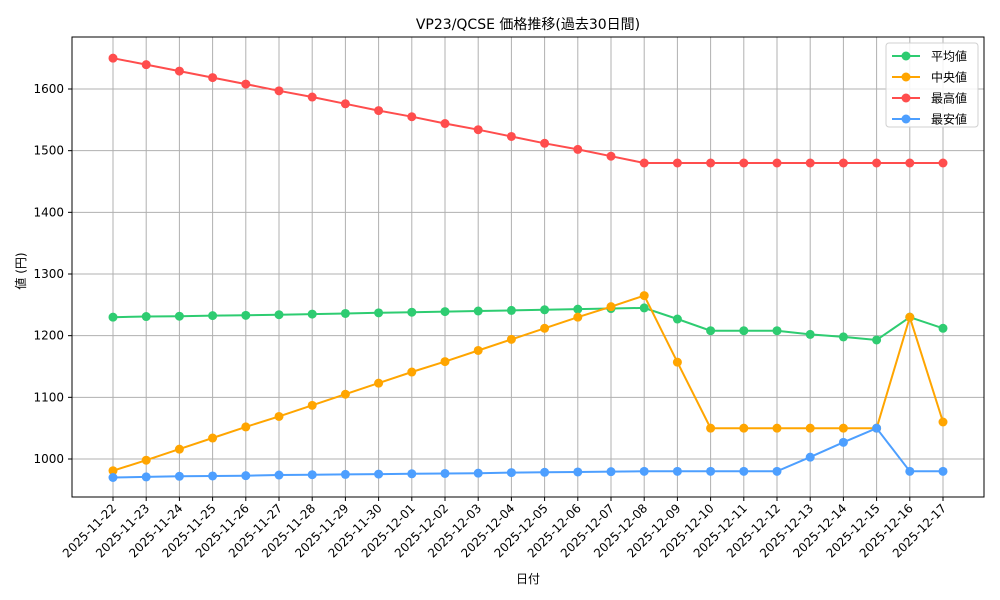 The height and width of the screenshot is (600, 1000). Describe the element at coordinates (528, 453) in the screenshot. I see `series-line` at that location.